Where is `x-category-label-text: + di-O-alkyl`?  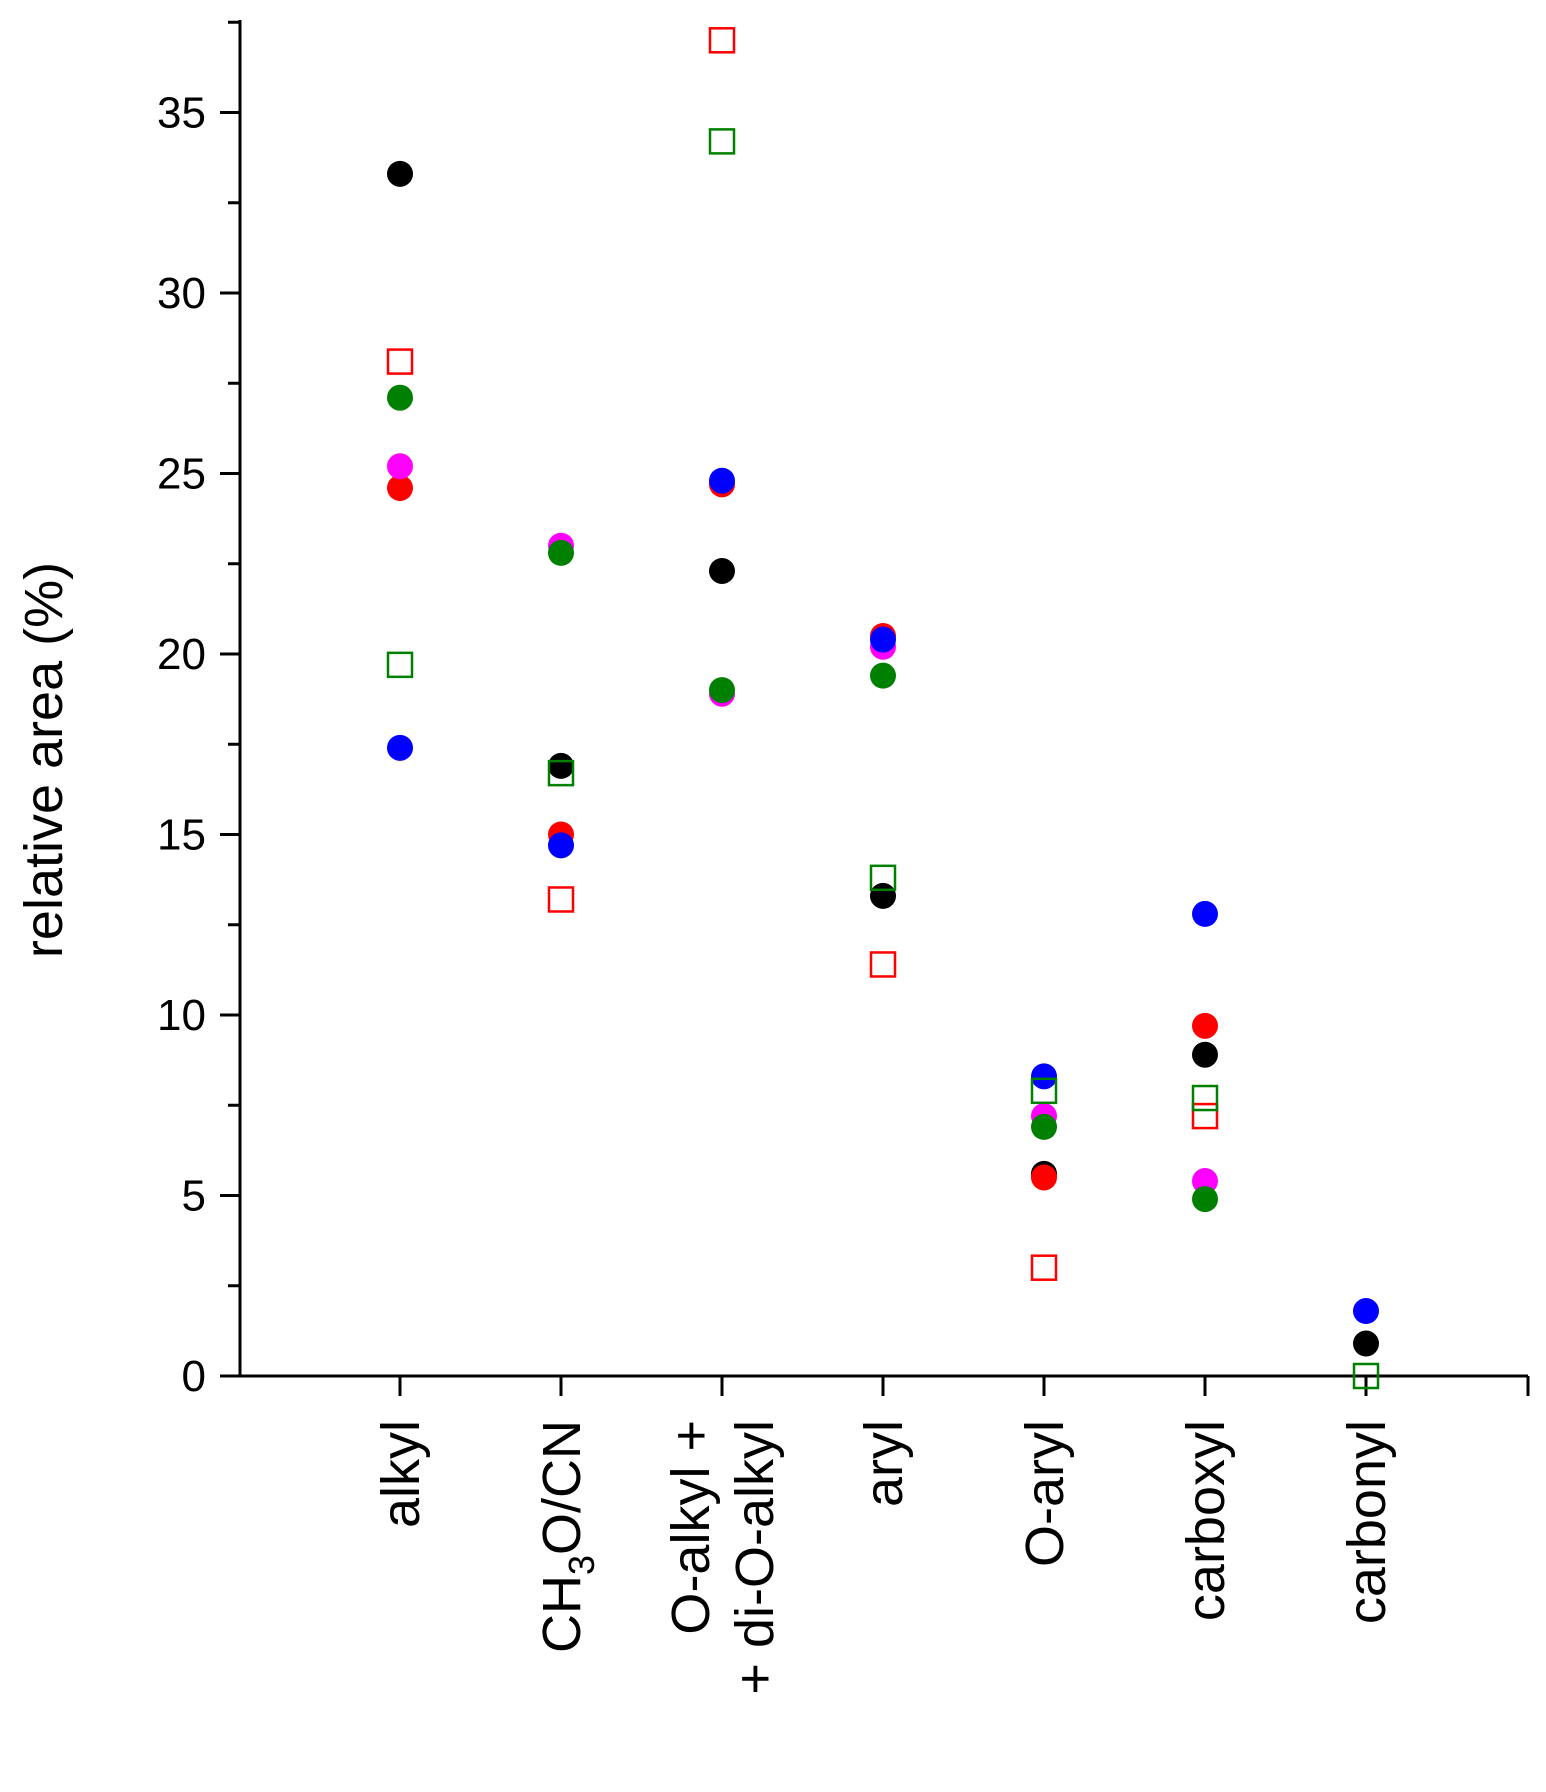 x-category-label-text: + di-O-alkyl is located at coordinates (755, 1557).